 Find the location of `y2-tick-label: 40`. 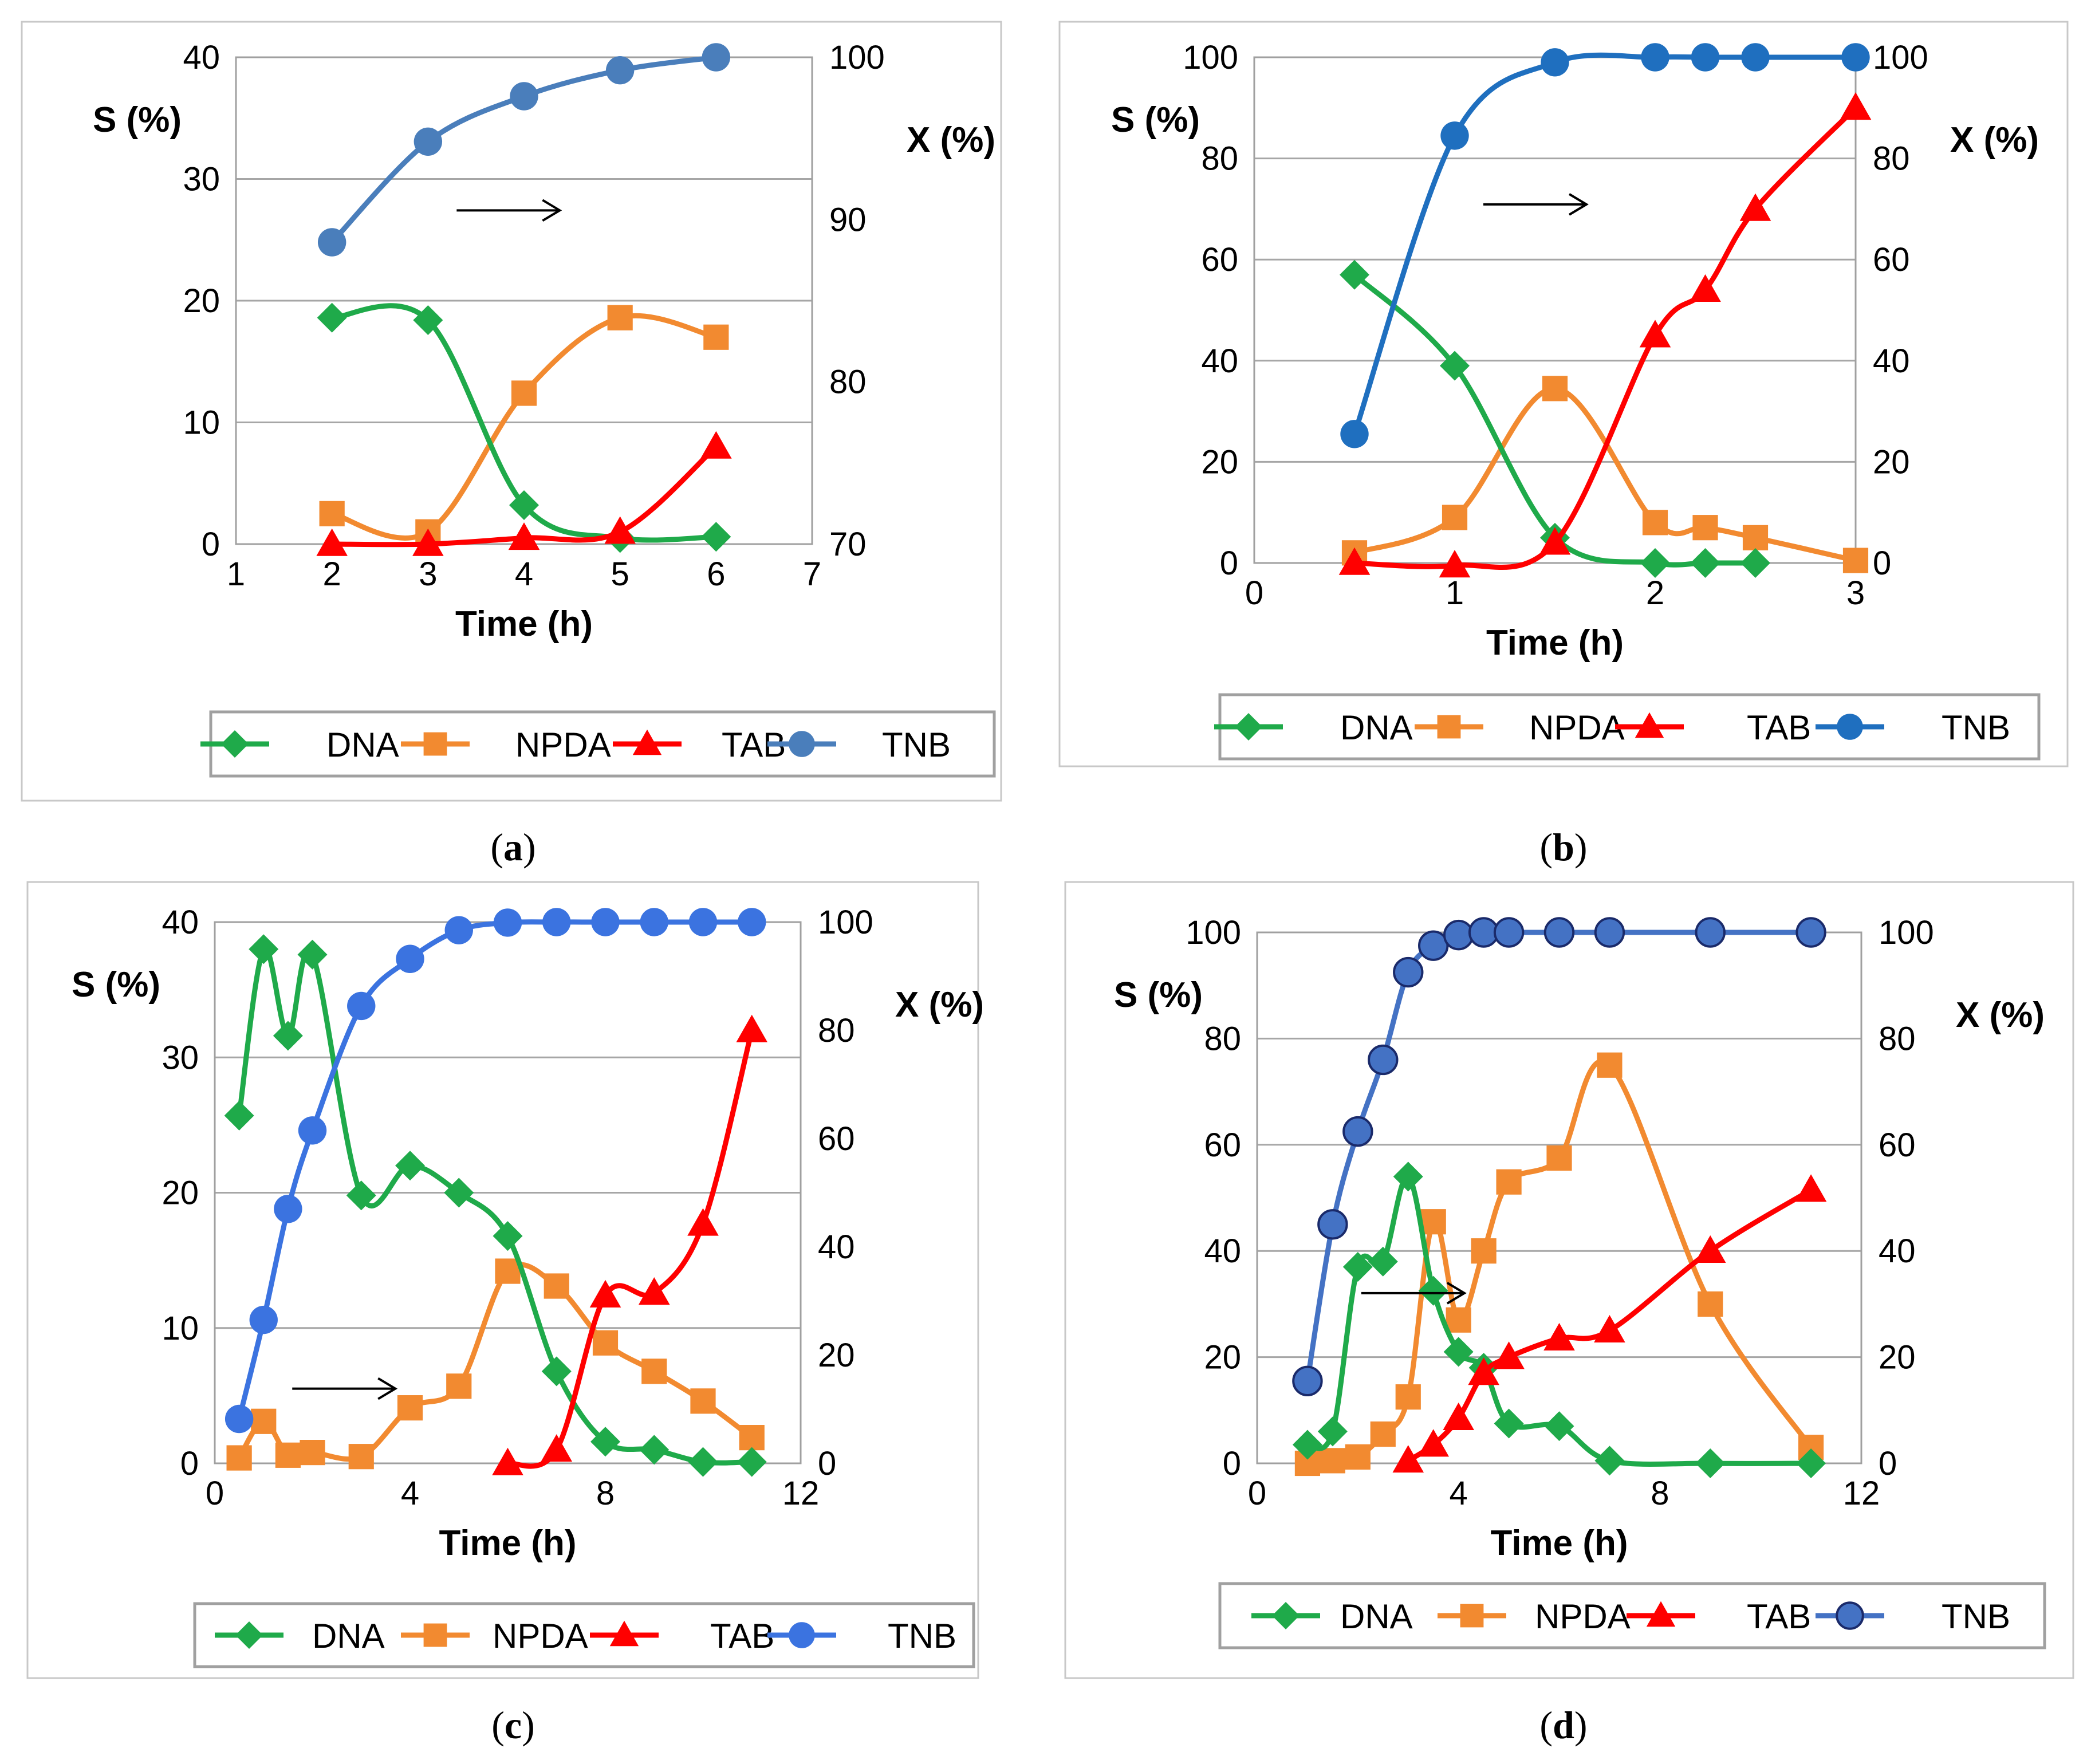

y2-tick-label: 40 is located at coordinates (1891, 361).